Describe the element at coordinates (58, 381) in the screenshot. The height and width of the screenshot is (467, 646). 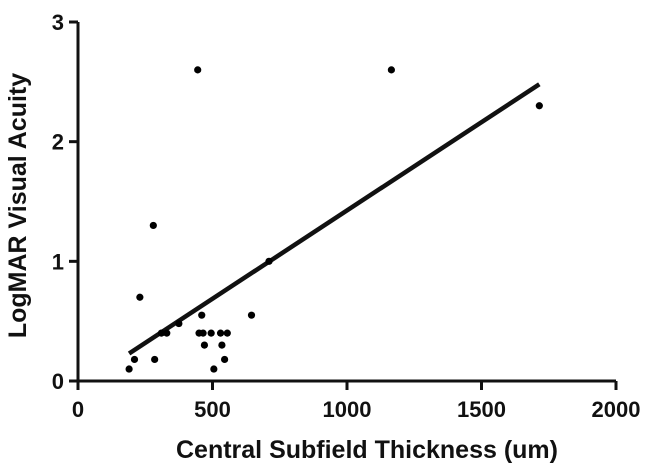
I see `y-tick-label: 0` at that location.